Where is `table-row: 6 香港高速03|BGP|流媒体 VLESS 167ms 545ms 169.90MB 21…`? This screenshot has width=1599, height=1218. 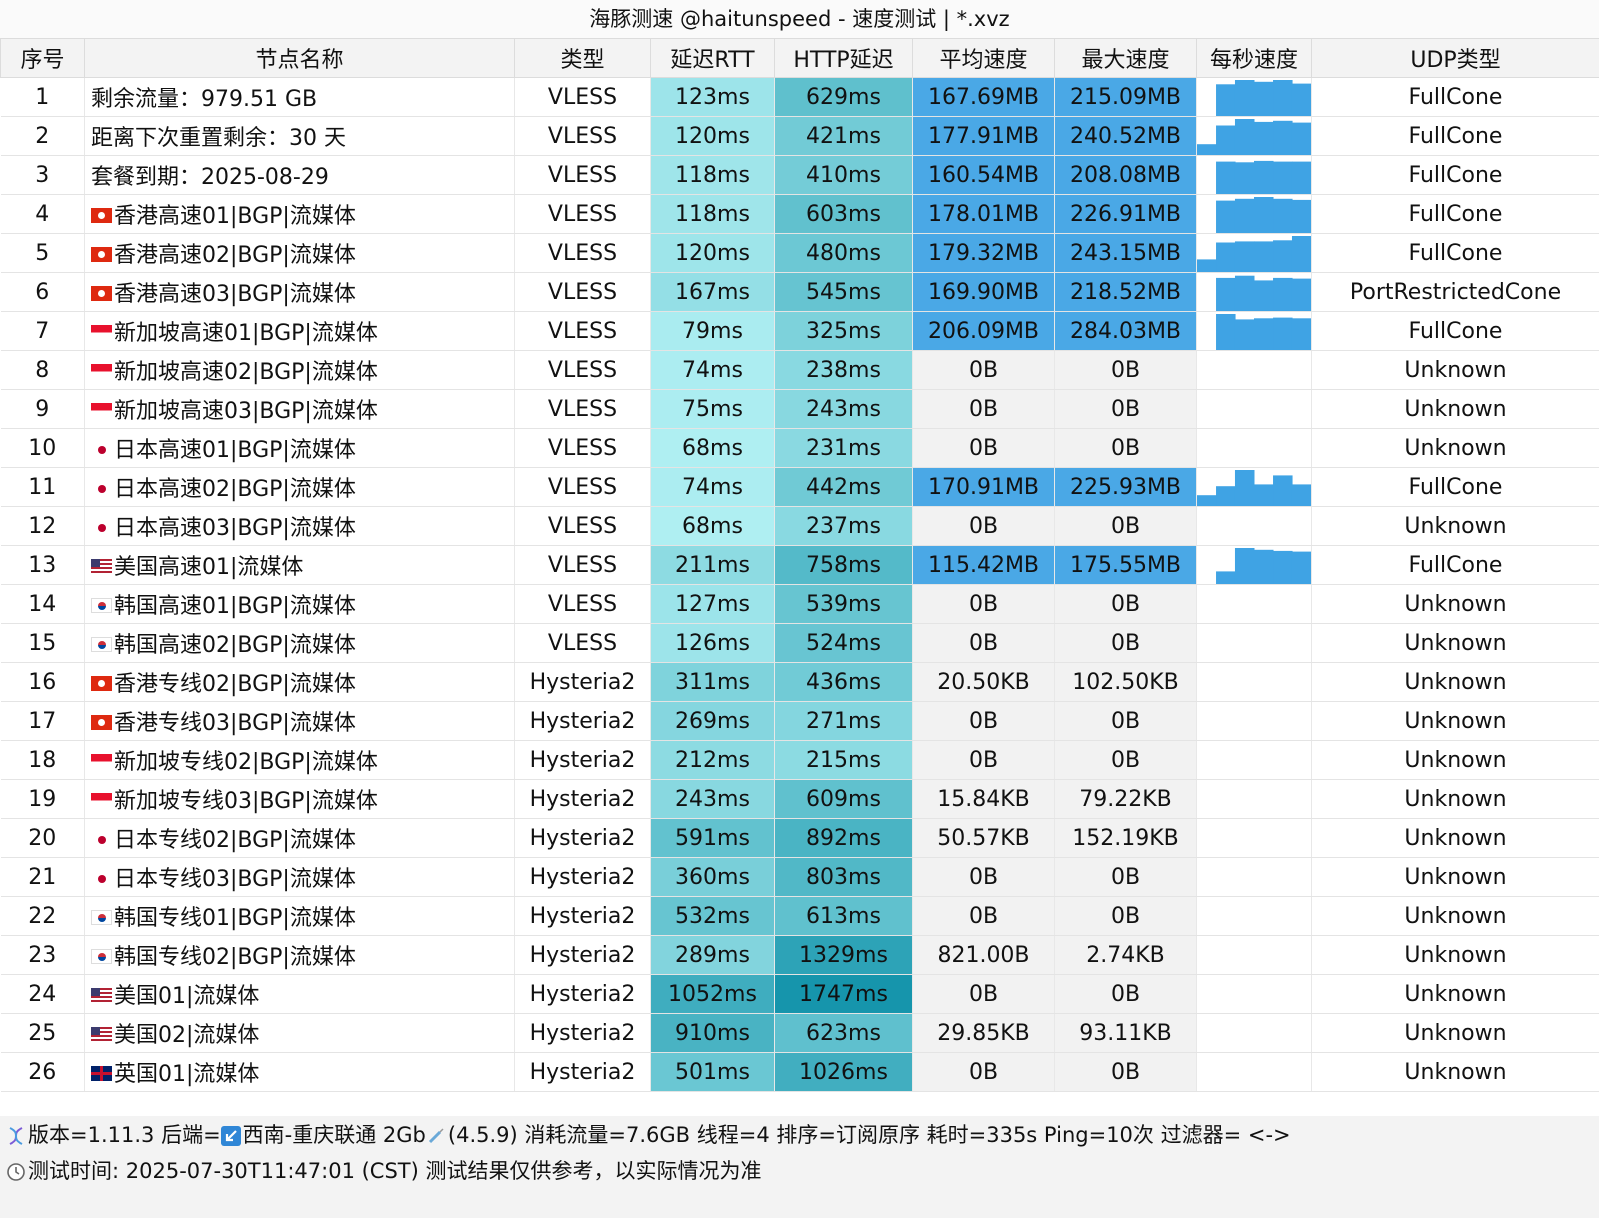
table-row: 6 香港高速03|BGP|流媒体 VLESS 167ms 545ms 169.90MB 21… is located at coordinates (799, 292).